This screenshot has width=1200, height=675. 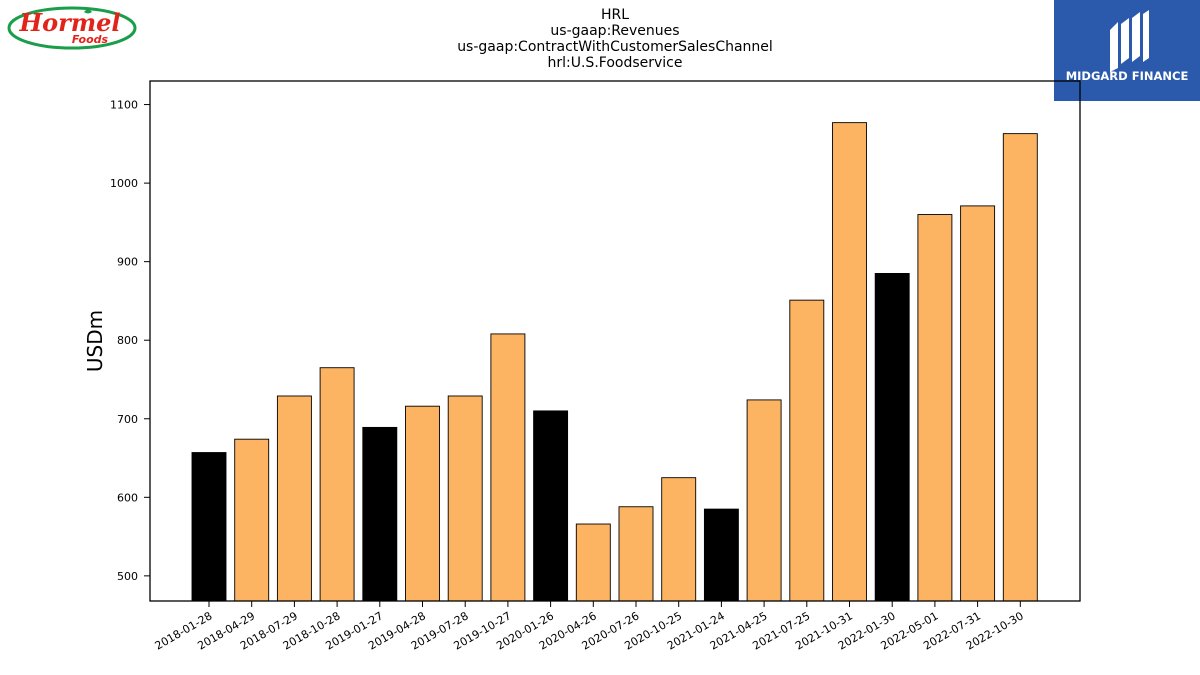 I want to click on title-line-axis: us-gaap:ContractWithCustomerSalesChannel, so click(x=615, y=47).